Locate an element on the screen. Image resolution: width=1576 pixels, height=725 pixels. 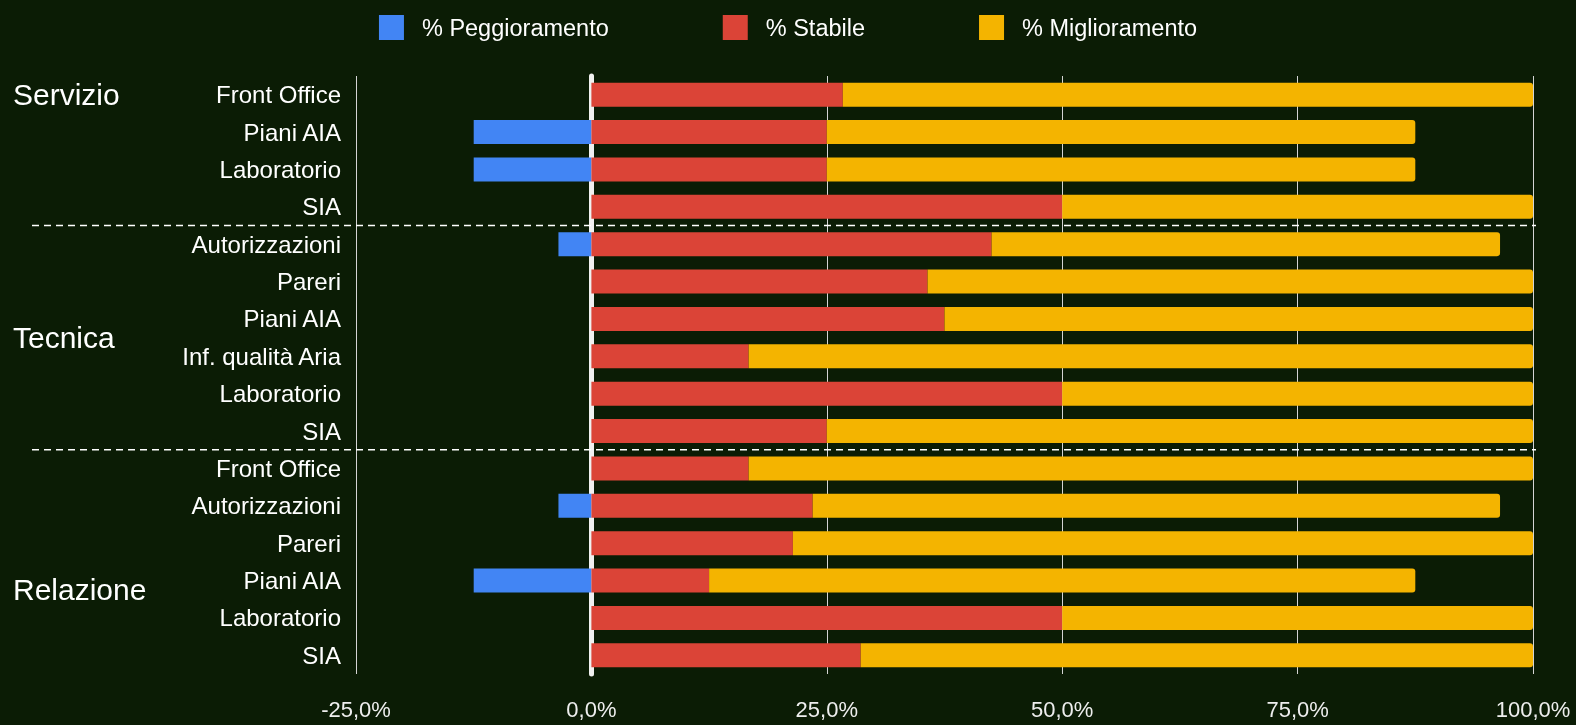
text: Servizio is located at coordinates (66, 95).